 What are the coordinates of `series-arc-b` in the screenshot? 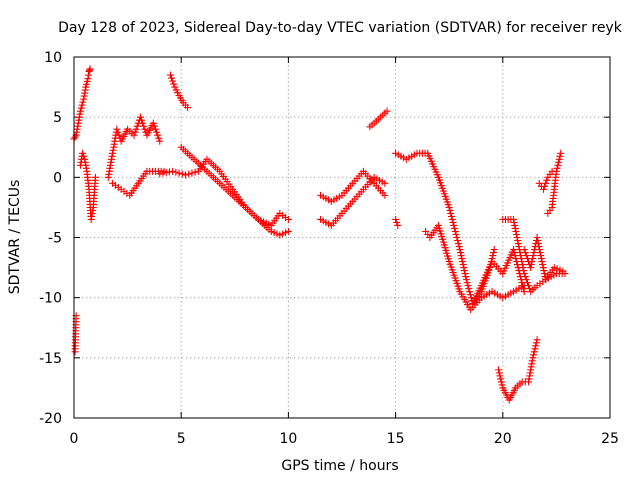 It's located at (75, 334).